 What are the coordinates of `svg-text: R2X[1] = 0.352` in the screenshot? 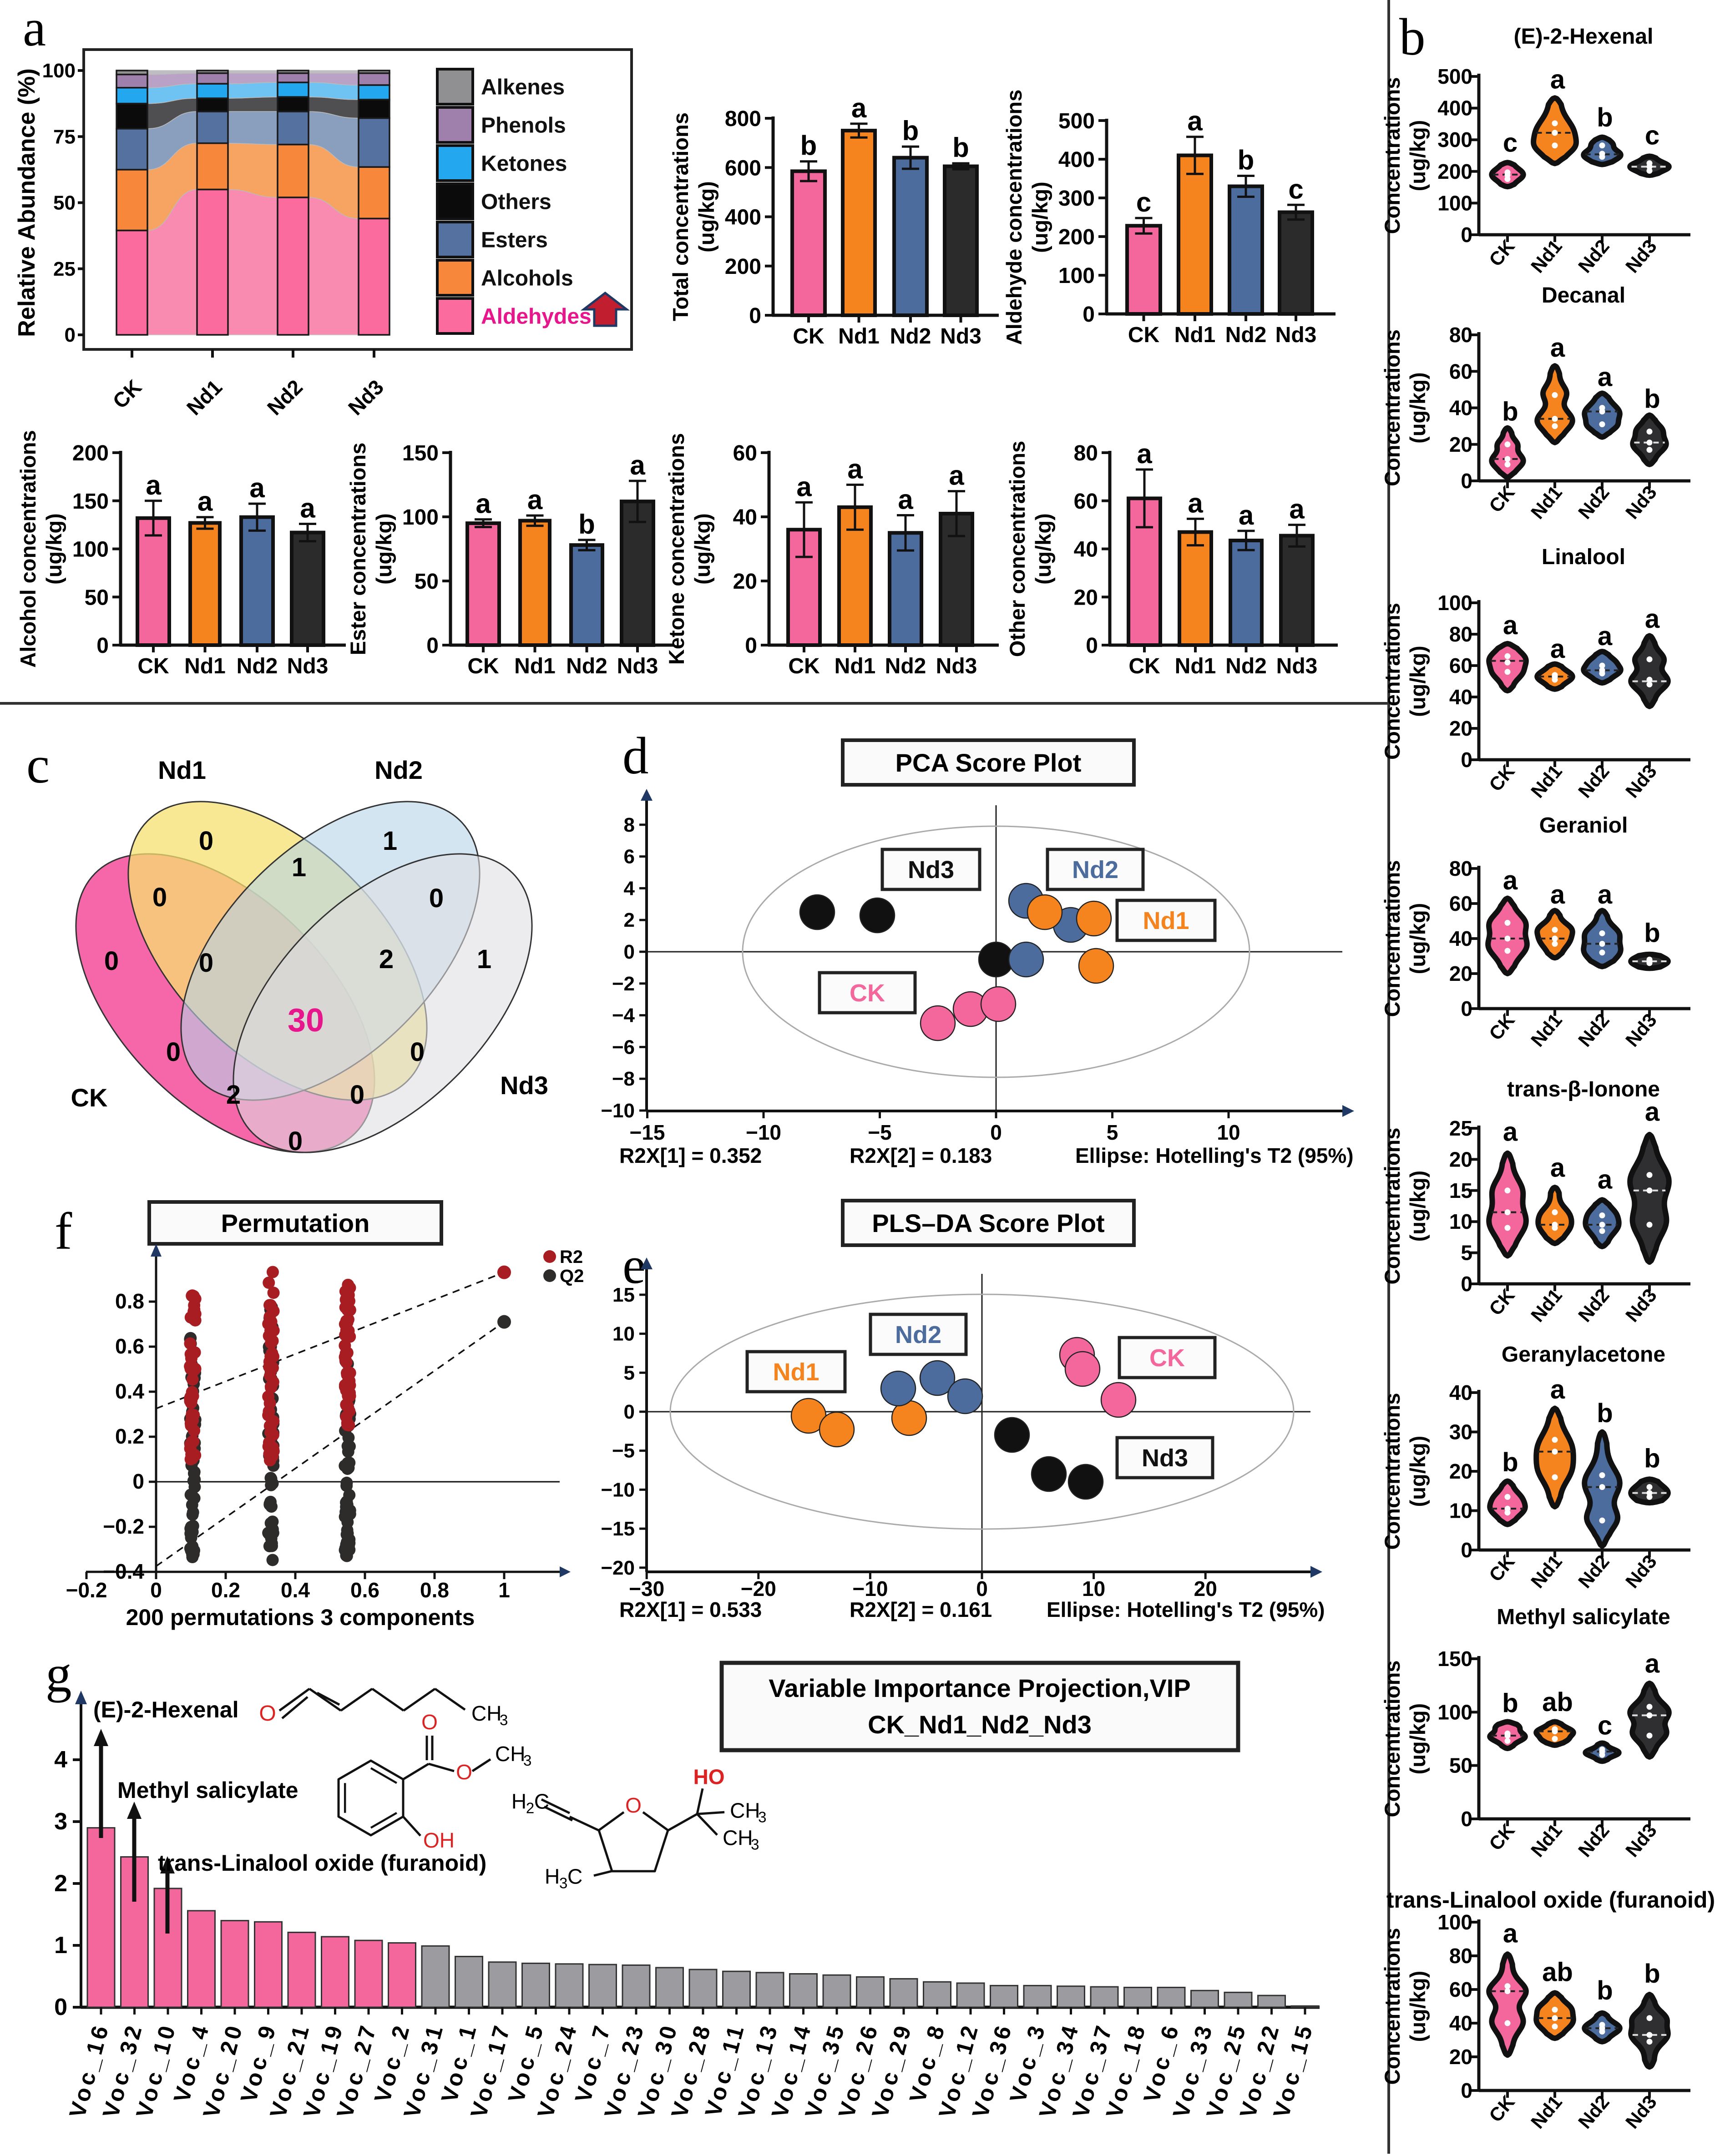 It's located at (690, 1155).